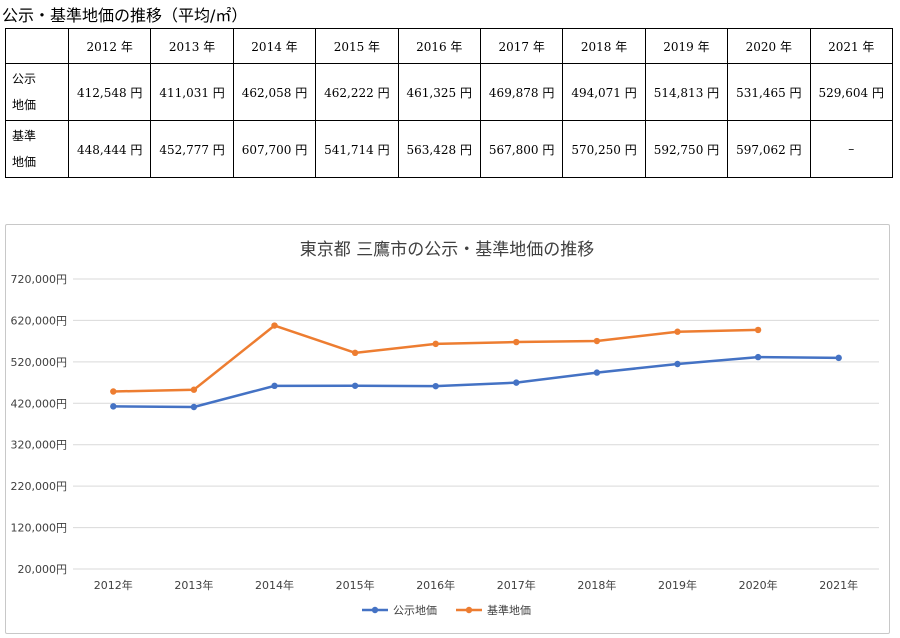 Image resolution: width=900 pixels, height=638 pixels. What do you see at coordinates (37, 149) in the screenshot?
I see `row-label-standard-price: 基準 地価` at bounding box center [37, 149].